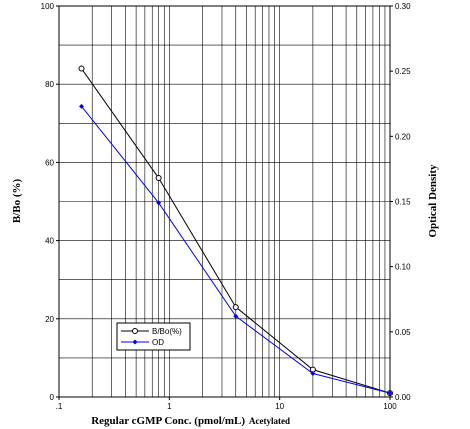 The height and width of the screenshot is (429, 470). What do you see at coordinates (49, 162) in the screenshot?
I see `y-tick-label: 60` at bounding box center [49, 162].